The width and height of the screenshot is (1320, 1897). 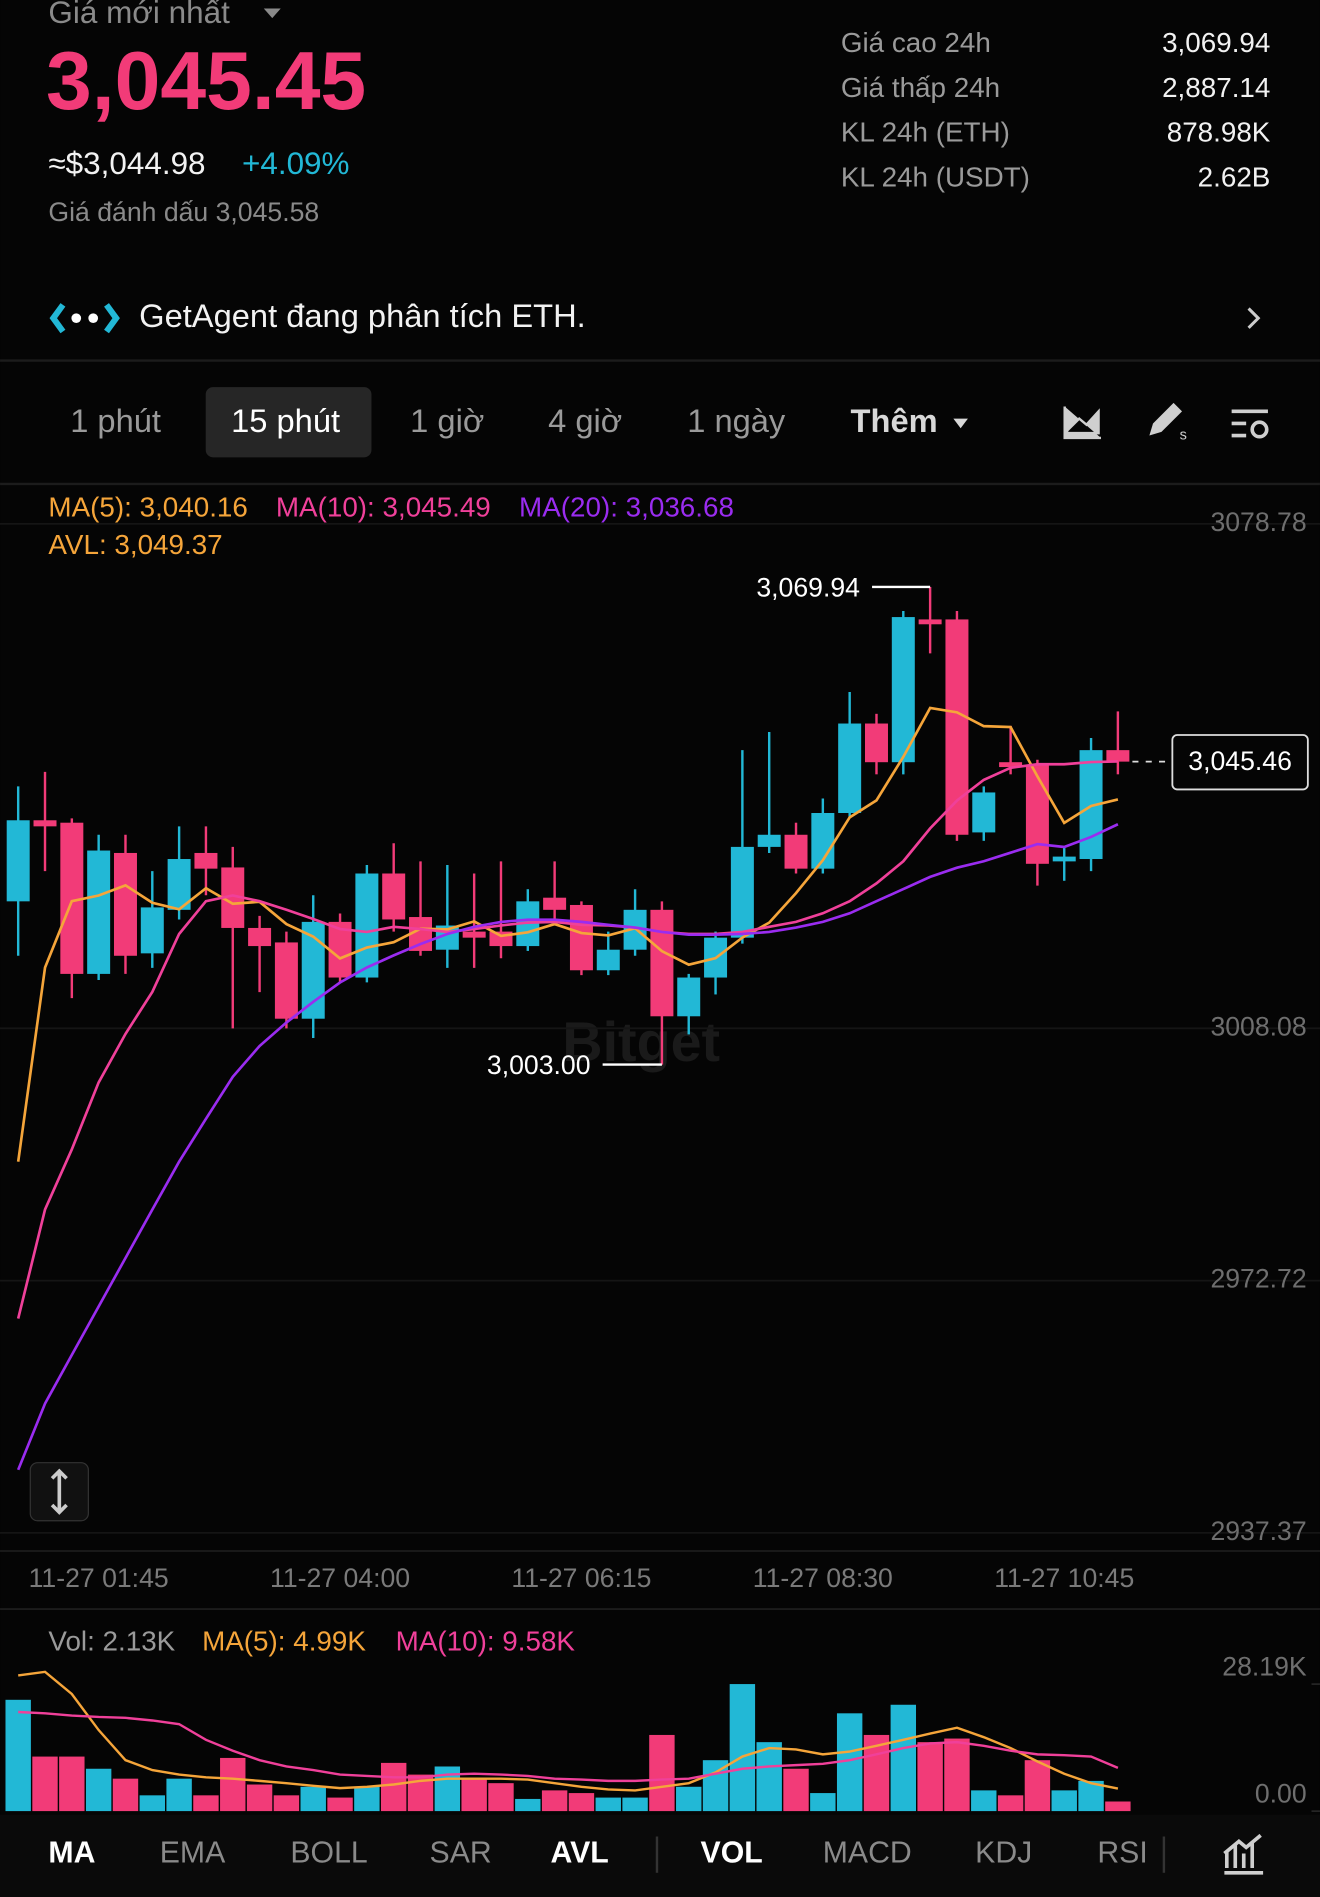 What do you see at coordinates (920, 87) in the screenshot?
I see `stat-label: Giá thấp 24h` at bounding box center [920, 87].